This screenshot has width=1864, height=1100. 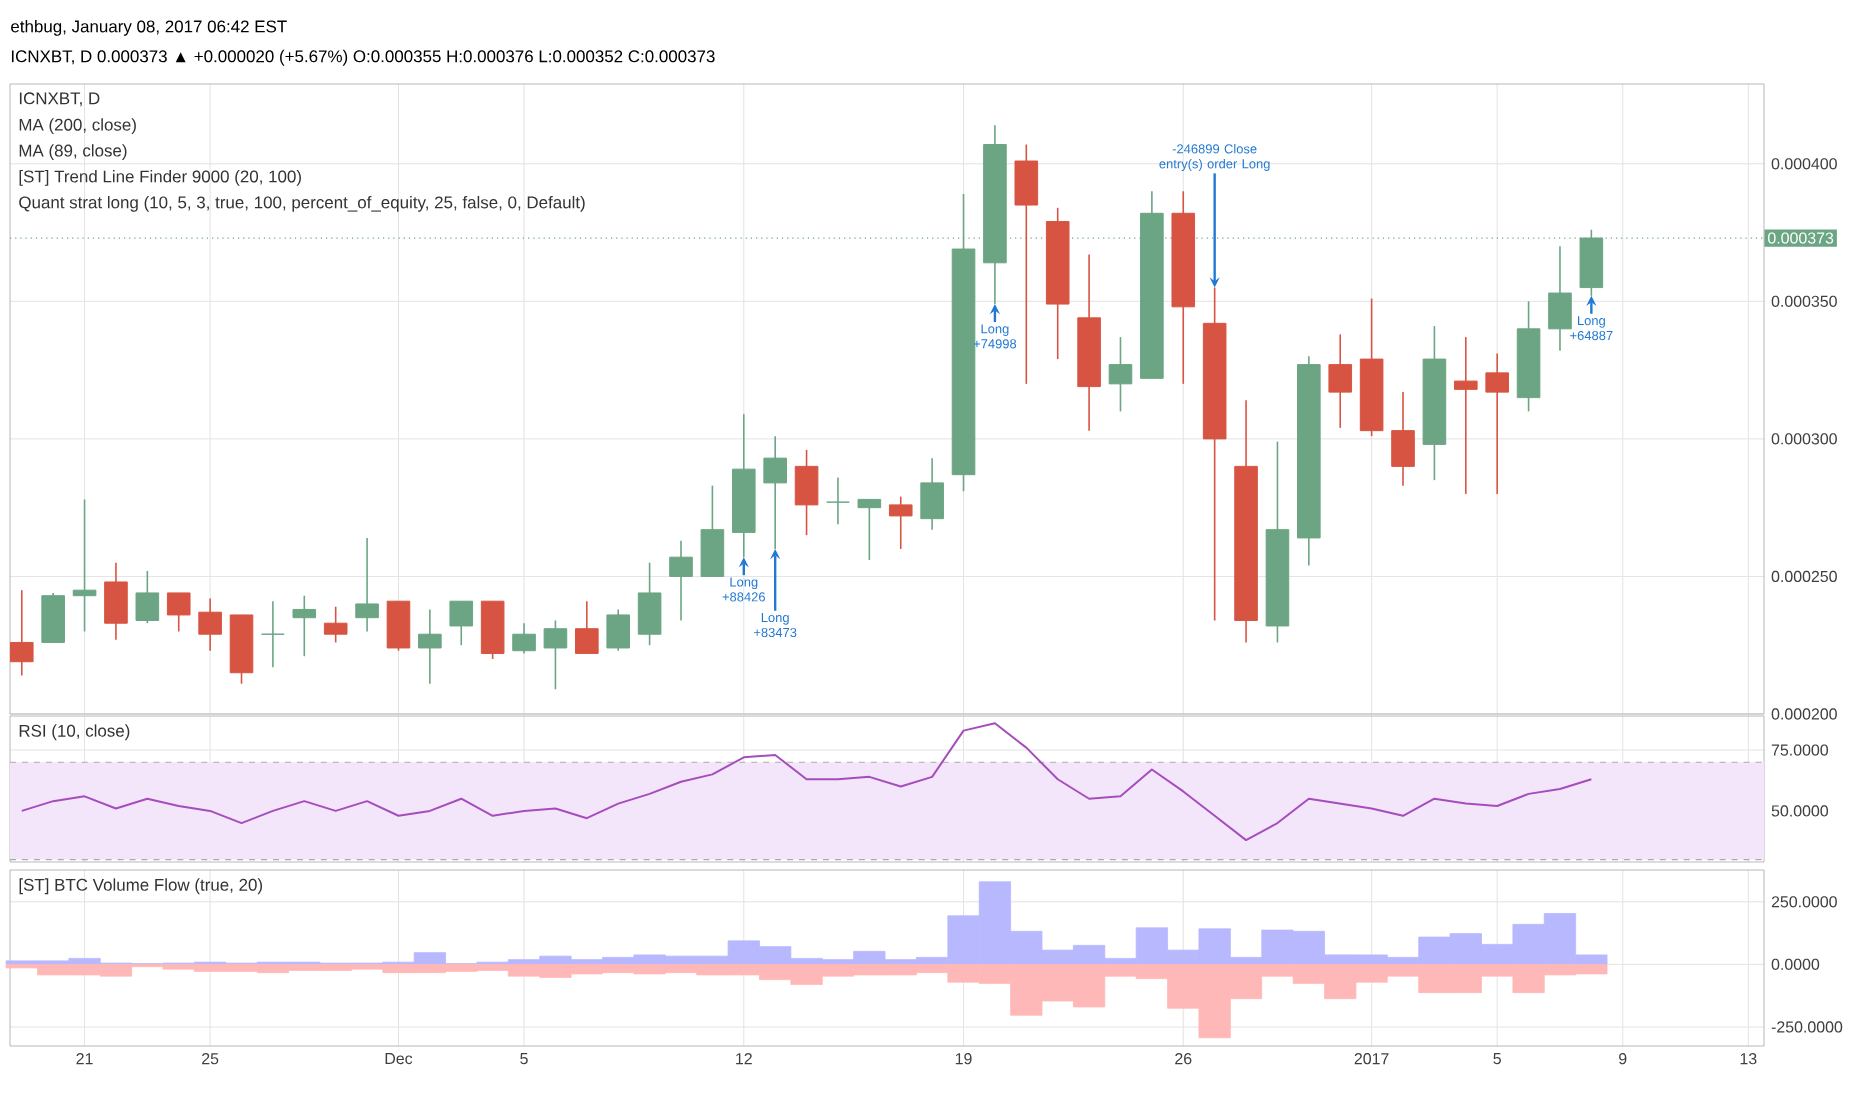 What do you see at coordinates (149, 27) in the screenshot?
I see `chart-title: ethbug, January 08, 2017 06:42 EST` at bounding box center [149, 27].